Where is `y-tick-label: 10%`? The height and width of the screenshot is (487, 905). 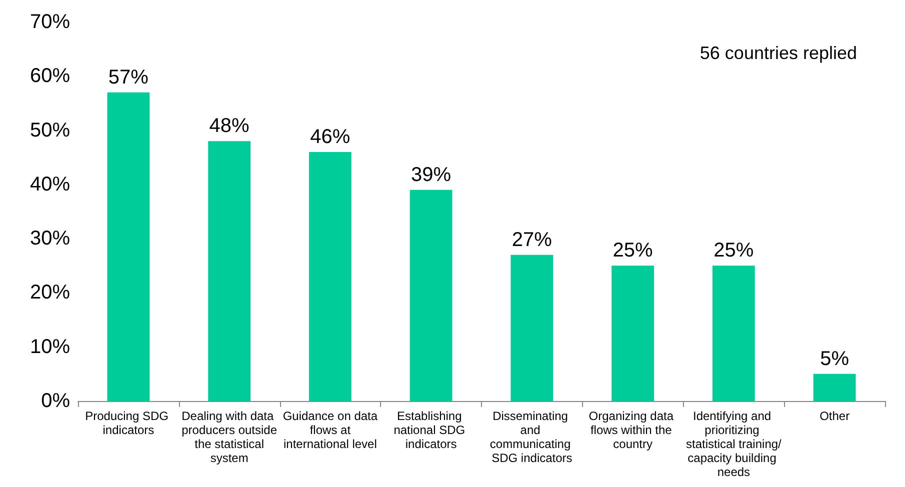 y-tick-label: 10% is located at coordinates (50, 347).